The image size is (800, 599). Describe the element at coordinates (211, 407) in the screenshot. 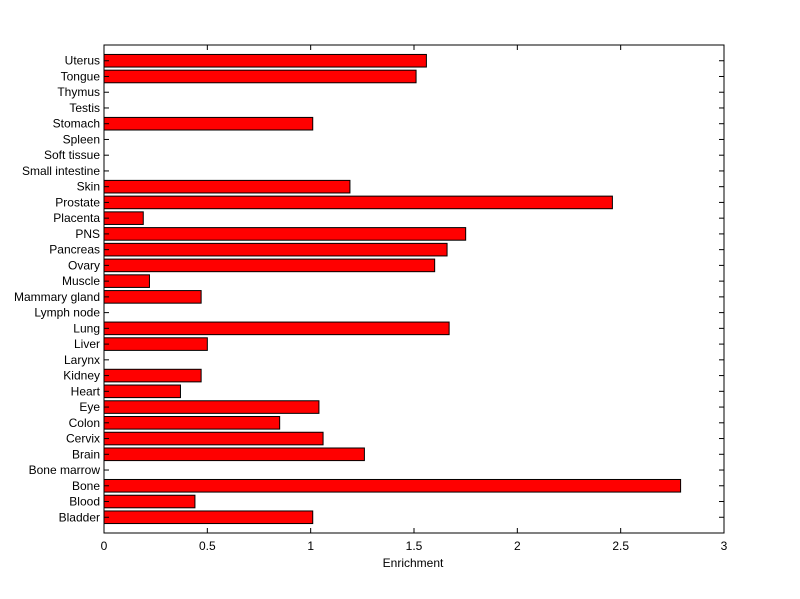

I see `bar-eye` at that location.